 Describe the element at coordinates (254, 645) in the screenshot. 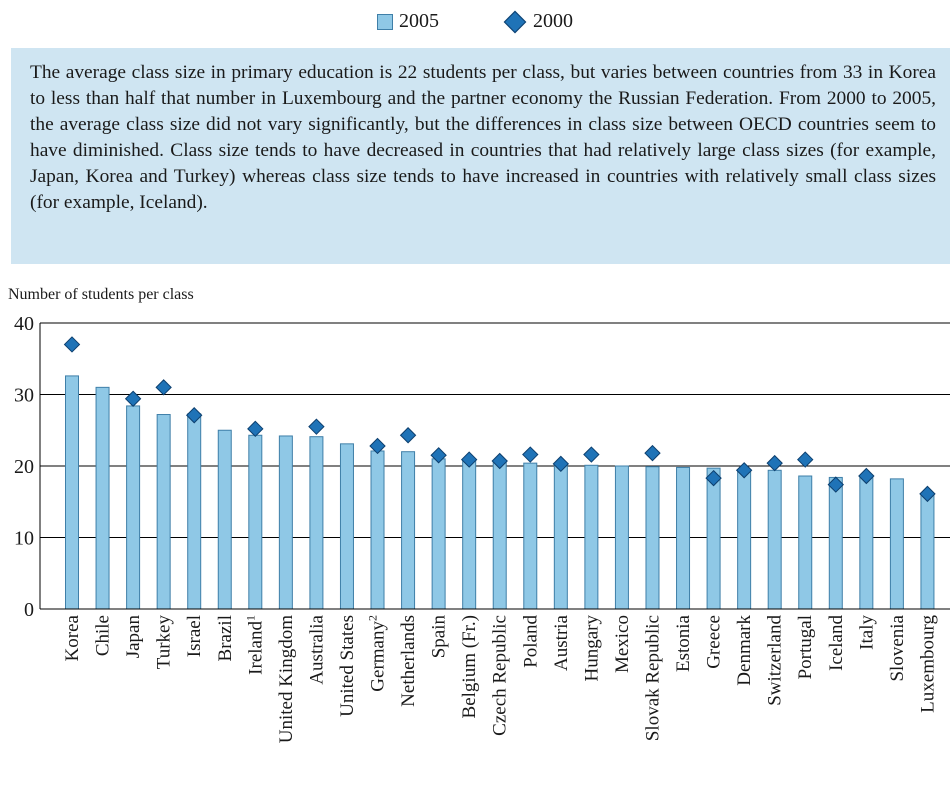

I see `x-tick-label: Ireland1` at that location.